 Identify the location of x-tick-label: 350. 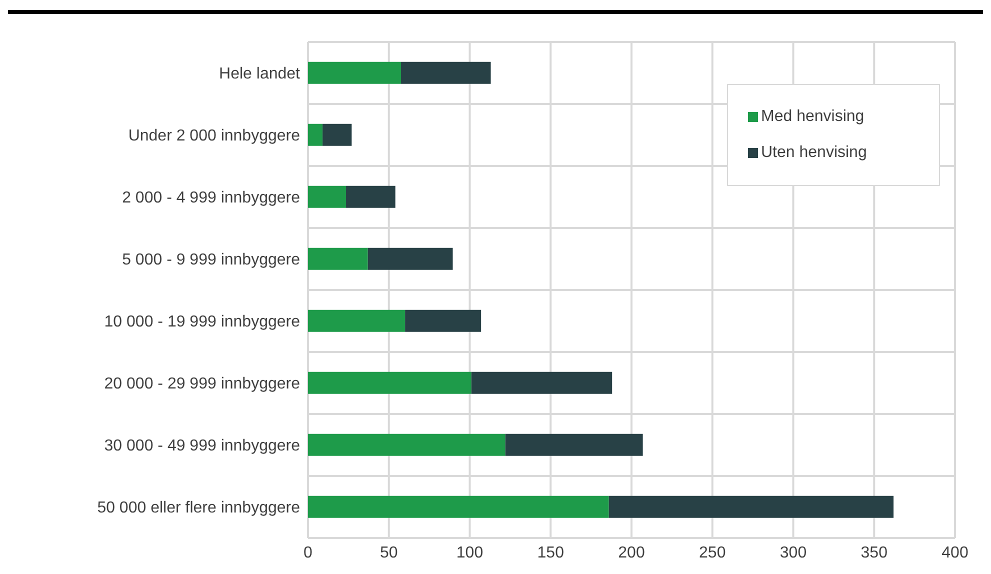
(874, 553).